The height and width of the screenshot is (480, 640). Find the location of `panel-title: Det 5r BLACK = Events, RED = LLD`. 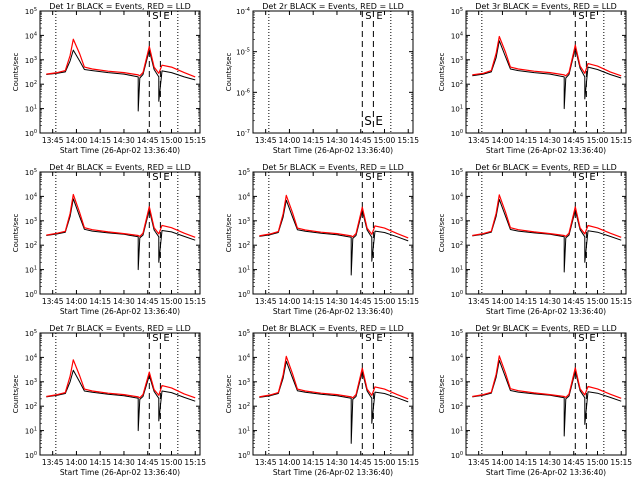

panel-title: Det 5r BLACK = Events, RED = LLD is located at coordinates (333, 167).